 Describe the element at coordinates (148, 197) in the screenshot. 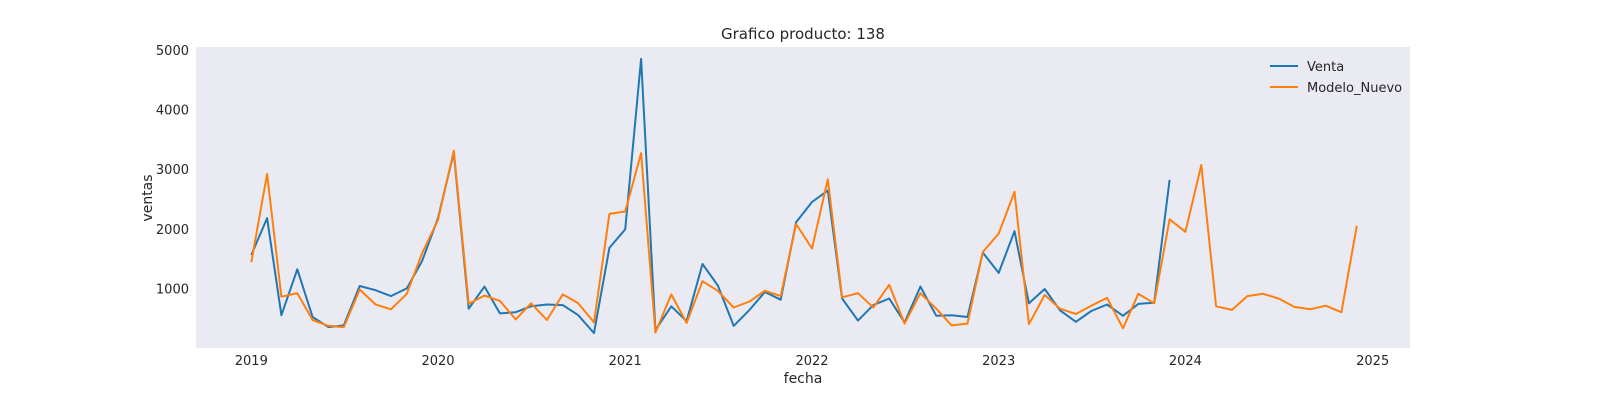

I see `y-axis-label: ventas` at that location.